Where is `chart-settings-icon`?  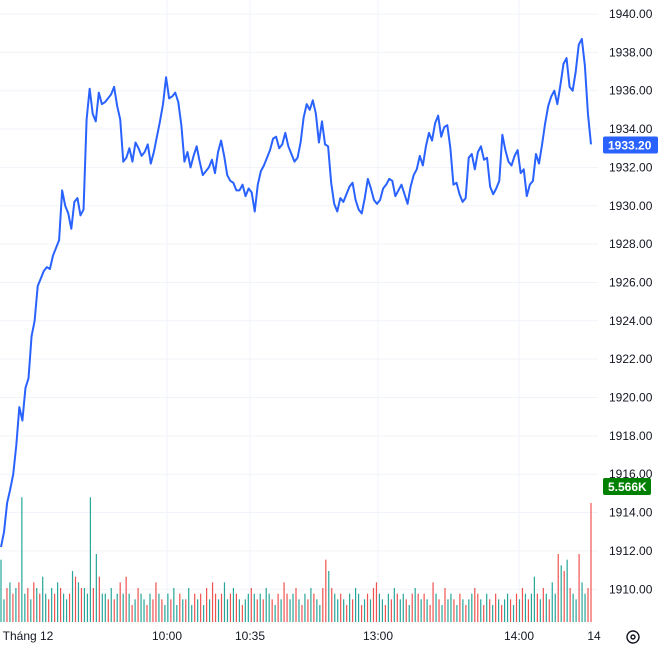
chart-settings-icon is located at coordinates (633, 637).